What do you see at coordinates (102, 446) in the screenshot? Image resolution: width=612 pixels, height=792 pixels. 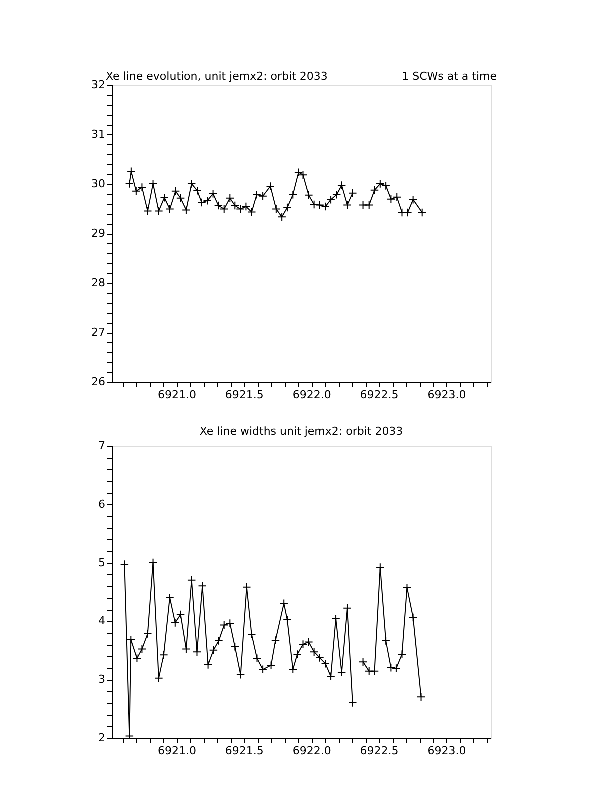 I see `y-tick-label: 7` at bounding box center [102, 446].